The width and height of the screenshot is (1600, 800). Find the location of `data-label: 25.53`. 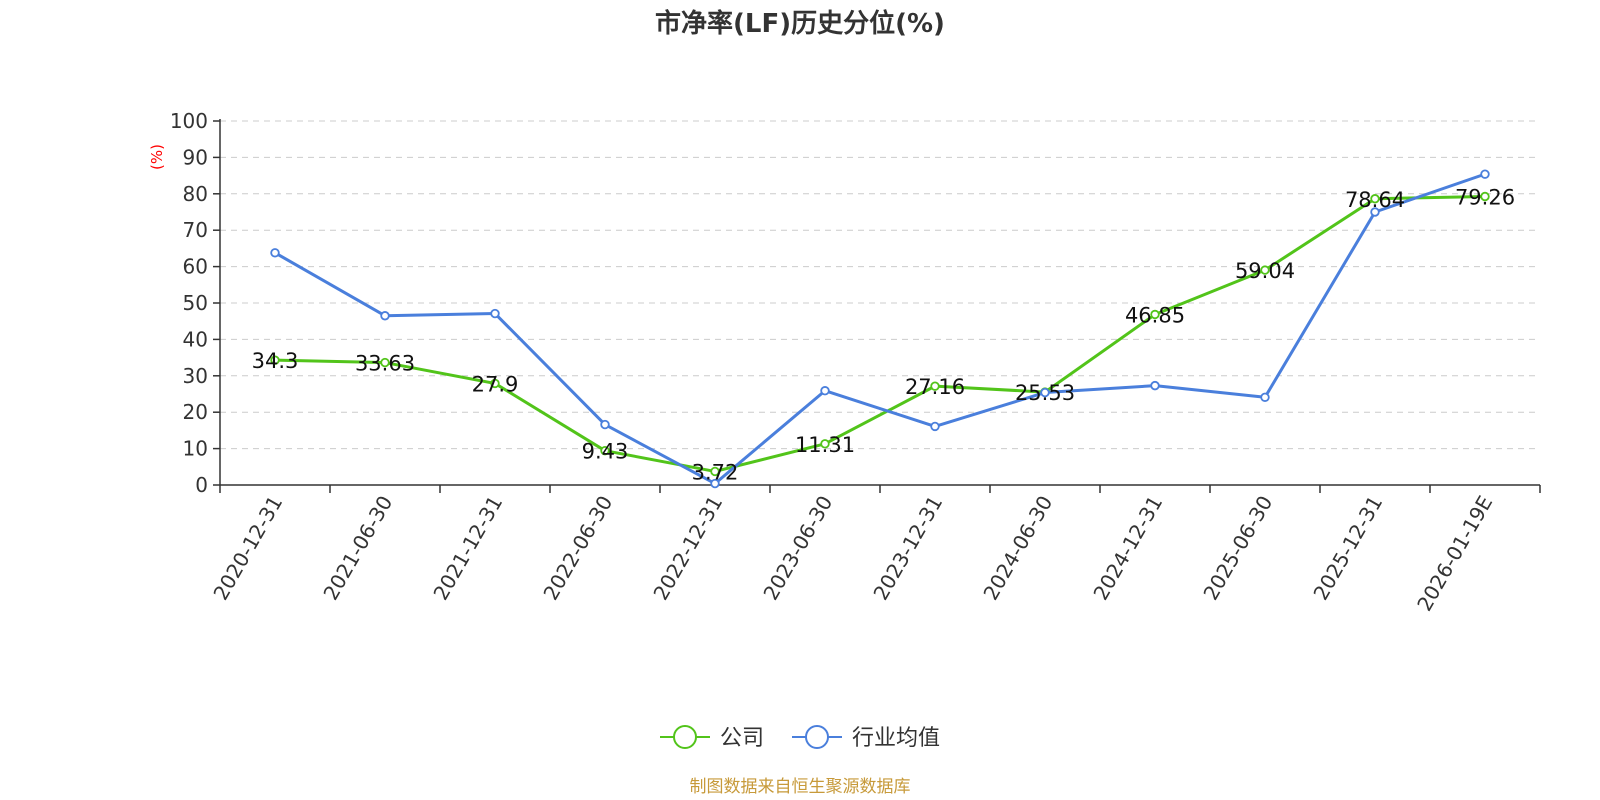

data-label: 25.53 is located at coordinates (1045, 393).